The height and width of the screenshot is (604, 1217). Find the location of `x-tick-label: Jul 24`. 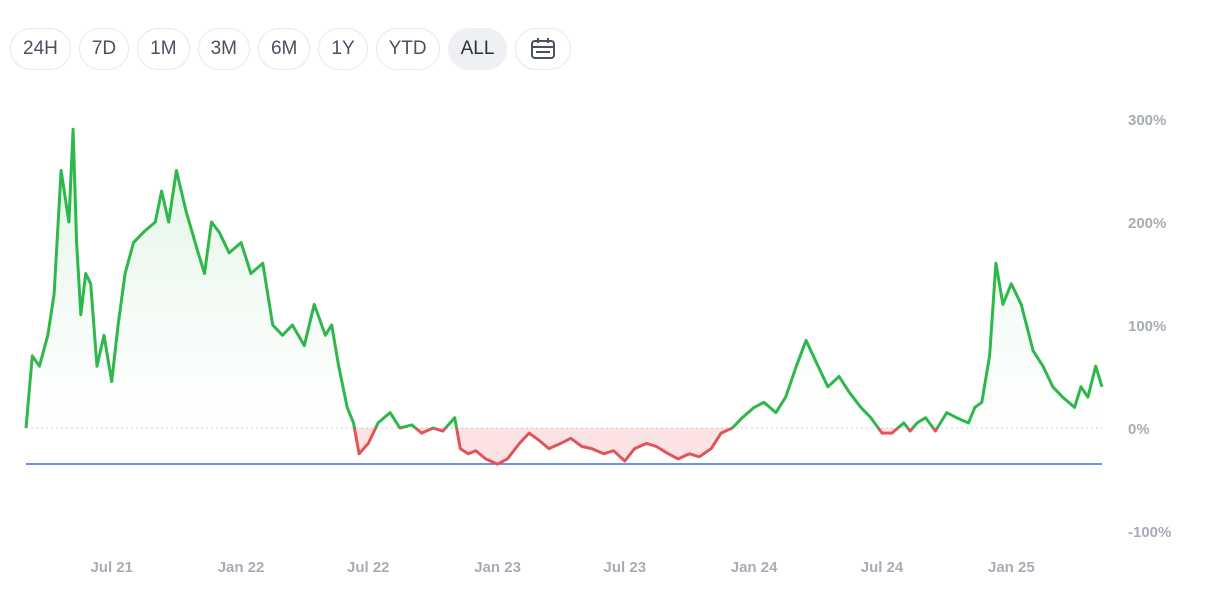

x-tick-label: Jul 24 is located at coordinates (882, 567).